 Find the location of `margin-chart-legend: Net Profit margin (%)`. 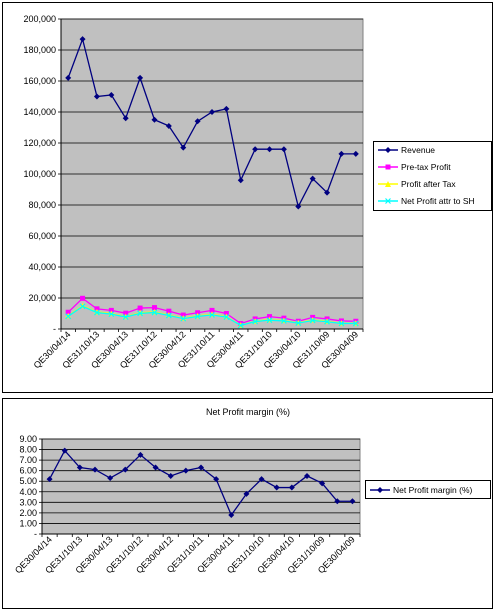

margin-chart-legend: Net Profit margin (%) is located at coordinates (428, 489).